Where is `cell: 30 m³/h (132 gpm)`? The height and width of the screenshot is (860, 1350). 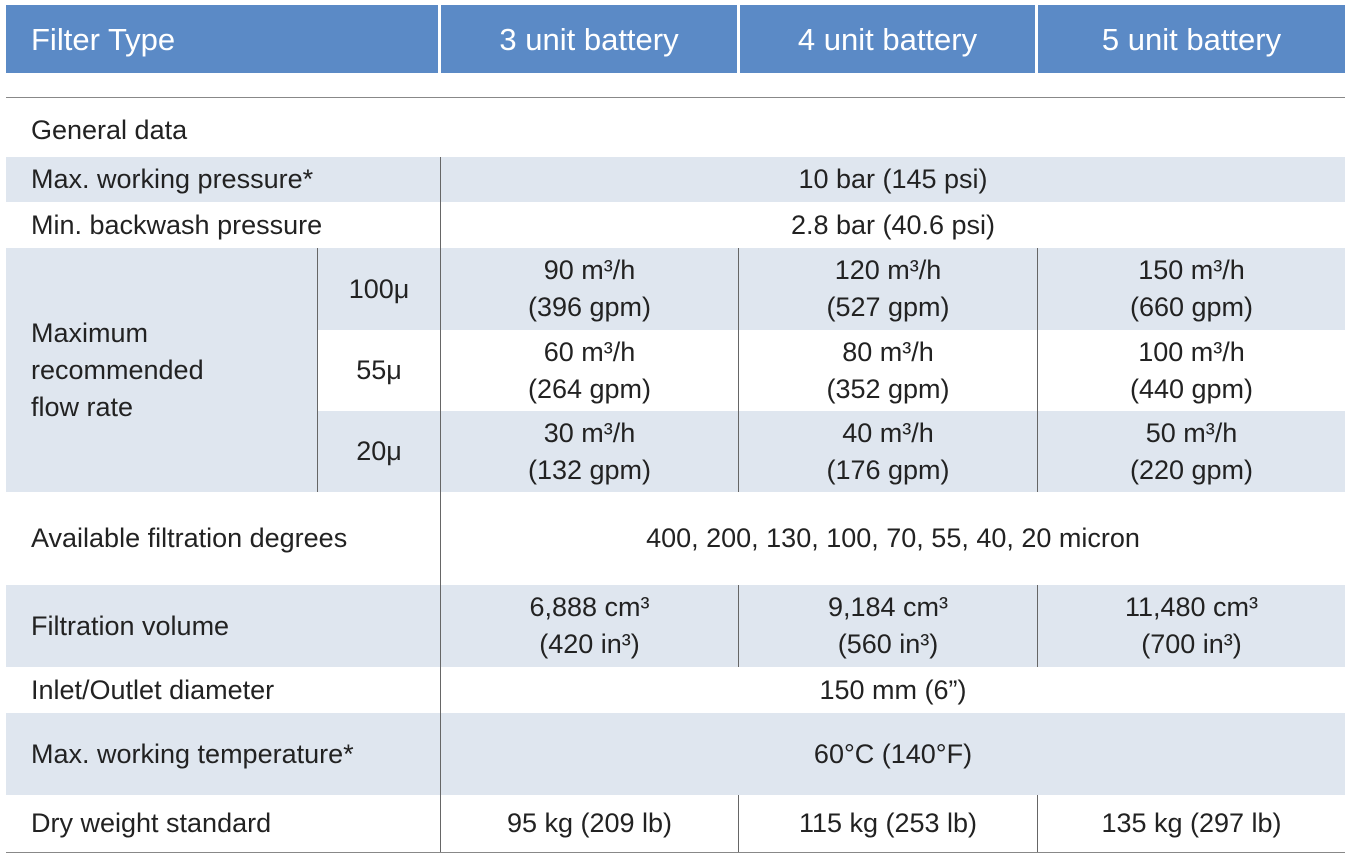
cell: 30 m³/h (132 gpm) is located at coordinates (589, 451).